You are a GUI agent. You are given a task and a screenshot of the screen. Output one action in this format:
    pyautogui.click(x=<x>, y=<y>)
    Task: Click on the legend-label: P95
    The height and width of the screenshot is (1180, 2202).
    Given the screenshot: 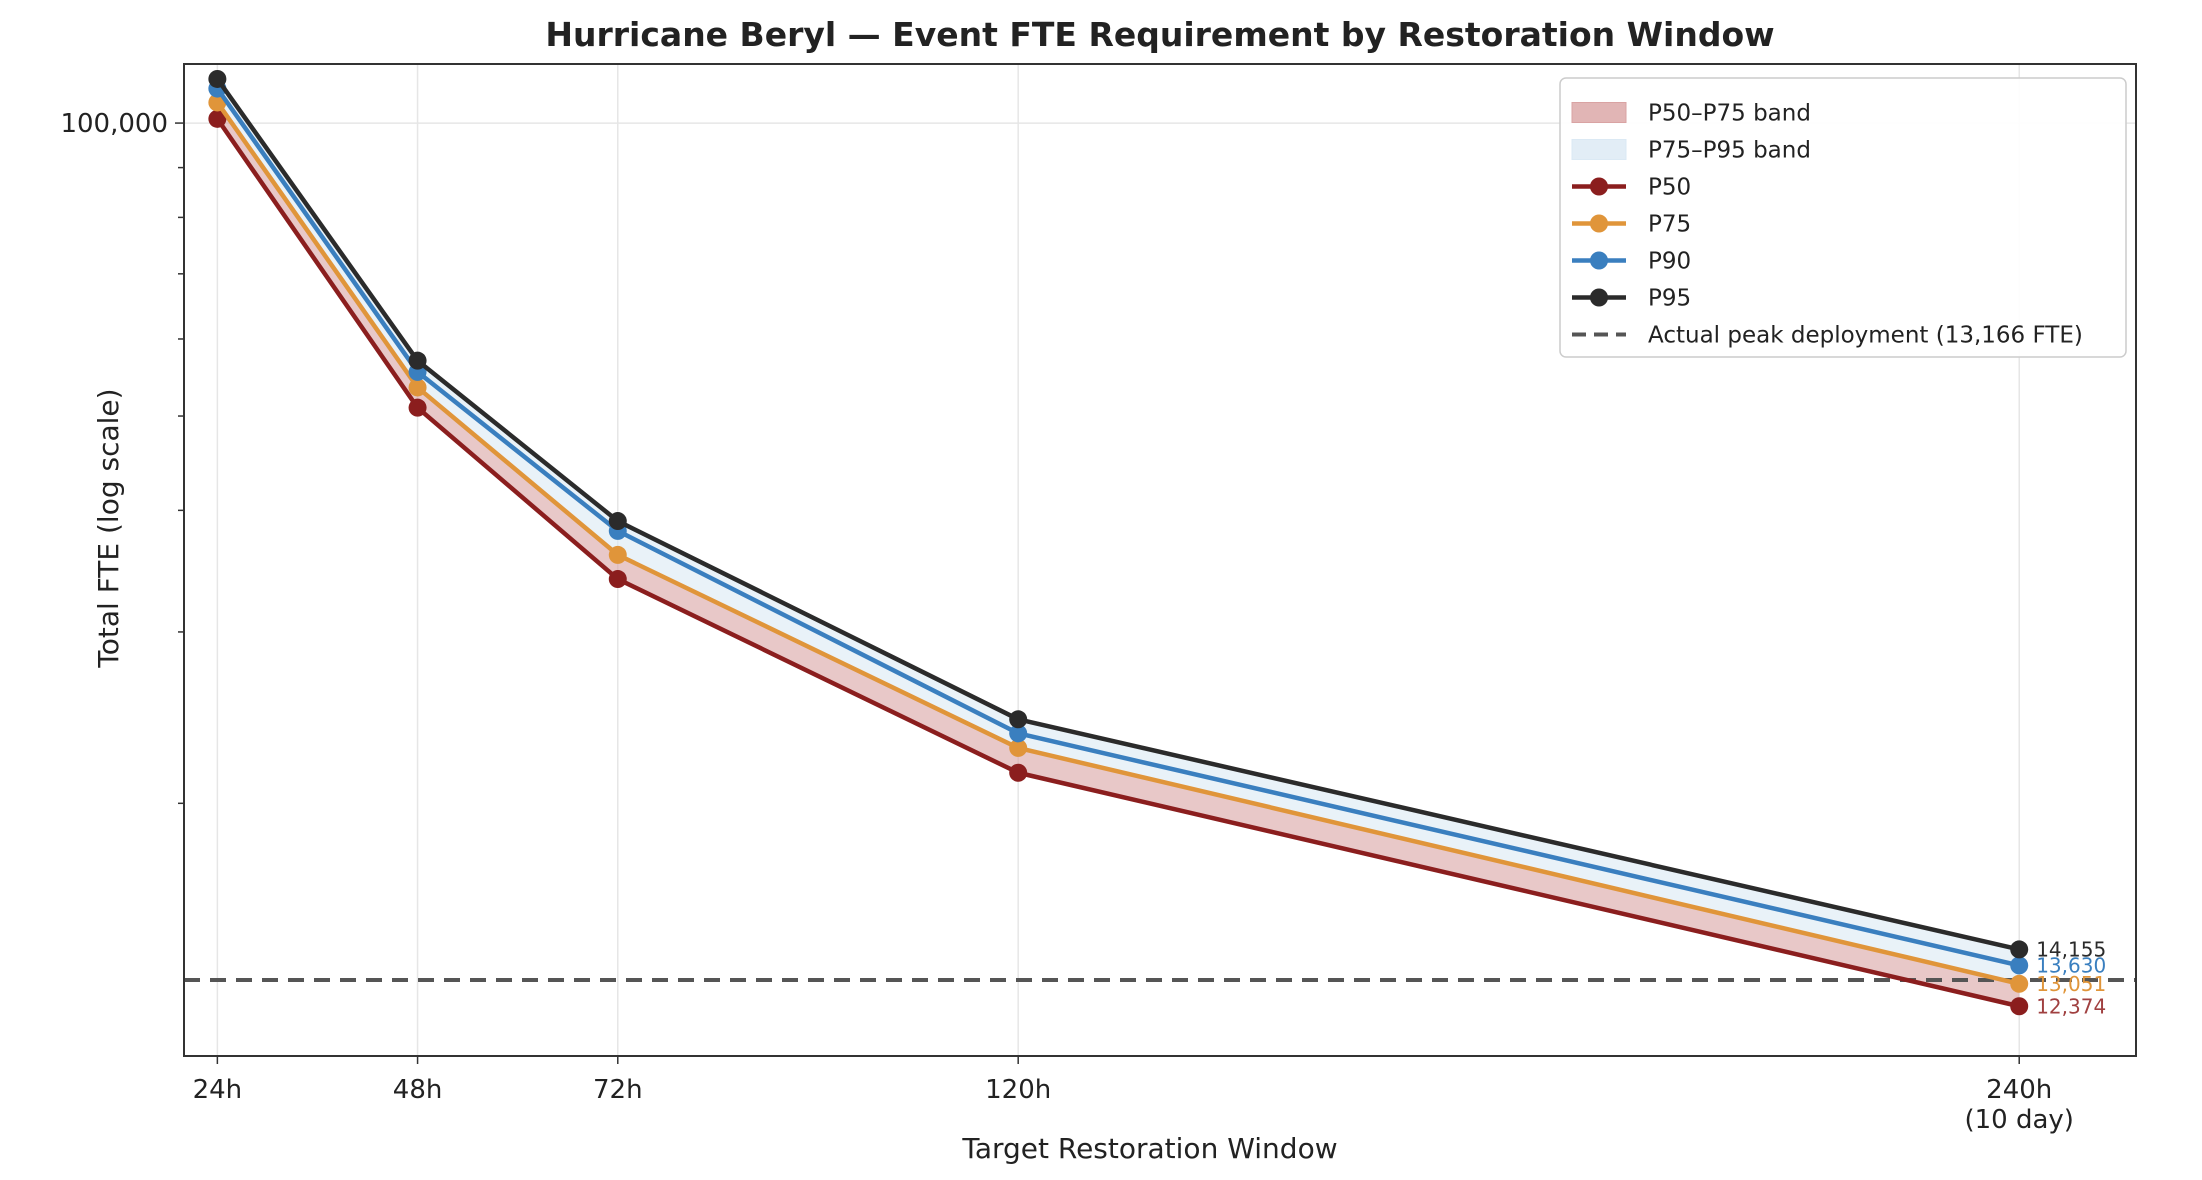 What is the action you would take?
    pyautogui.click(x=1669, y=299)
    